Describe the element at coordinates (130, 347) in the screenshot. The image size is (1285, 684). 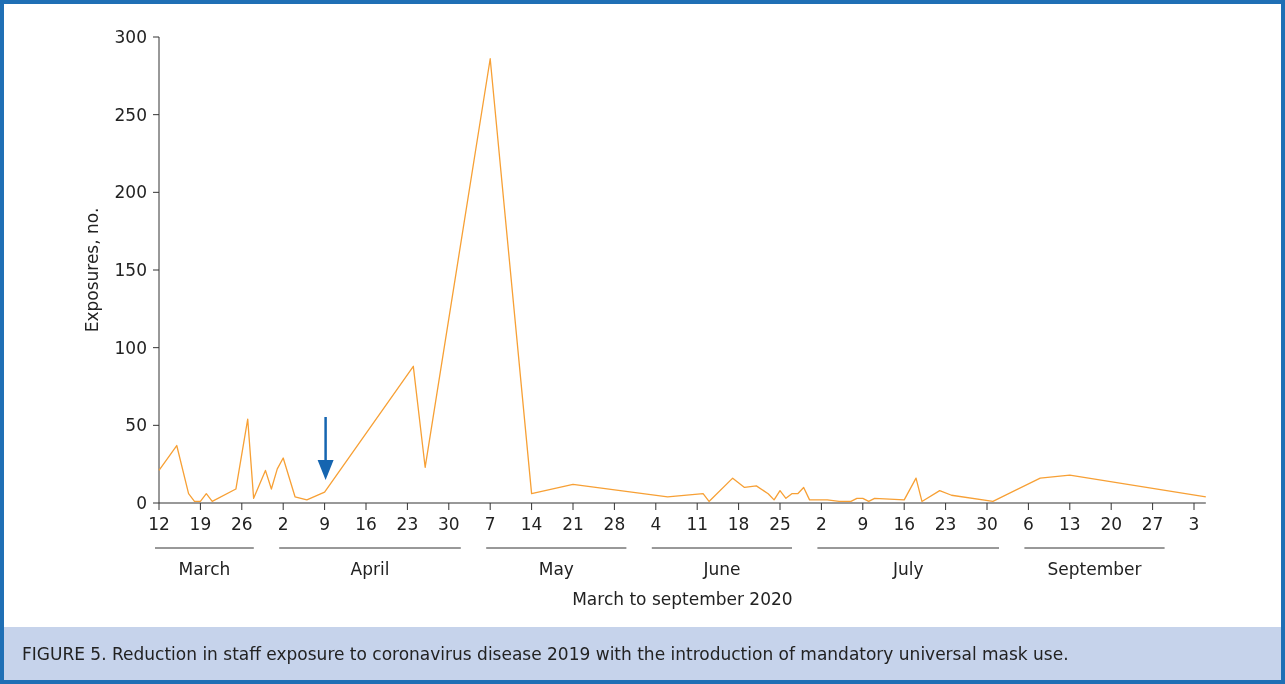
I see `y-tick-label: 100` at that location.